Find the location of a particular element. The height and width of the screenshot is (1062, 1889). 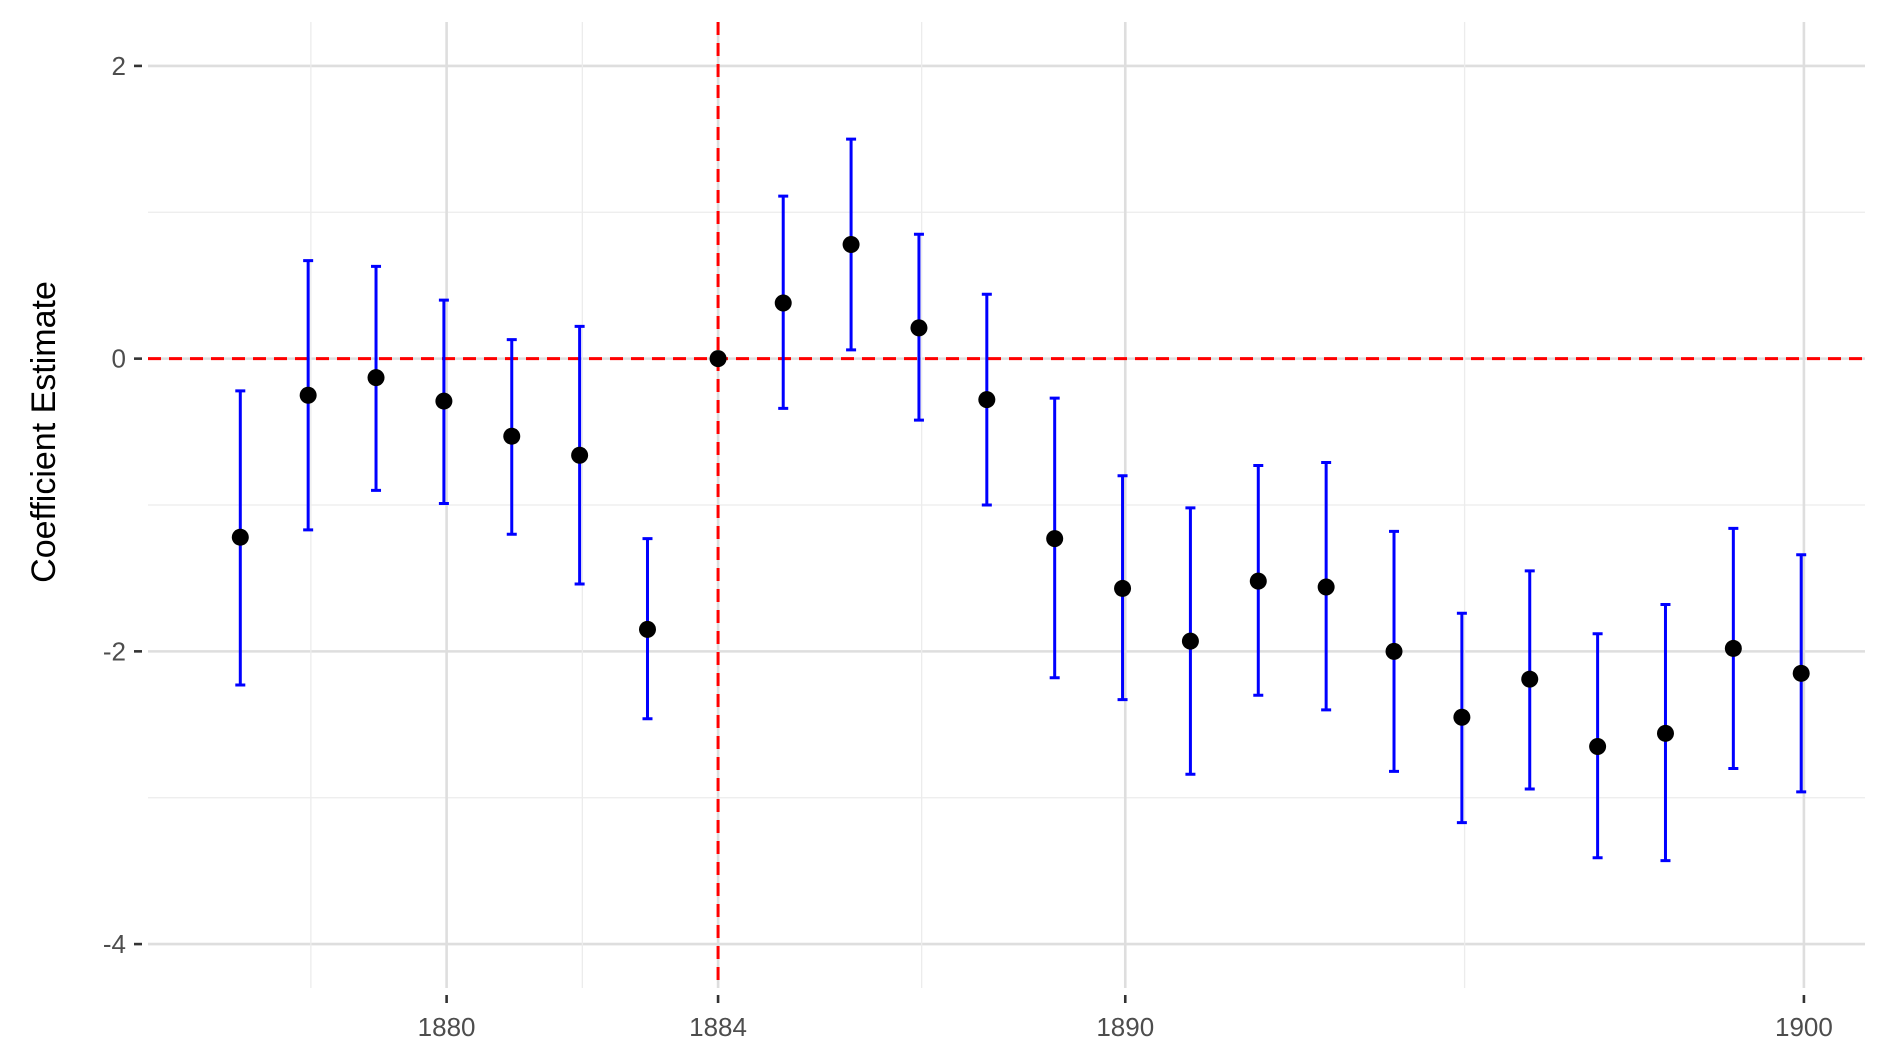

y-axis-title: Coefficient Estimate is located at coordinates (44, 432).